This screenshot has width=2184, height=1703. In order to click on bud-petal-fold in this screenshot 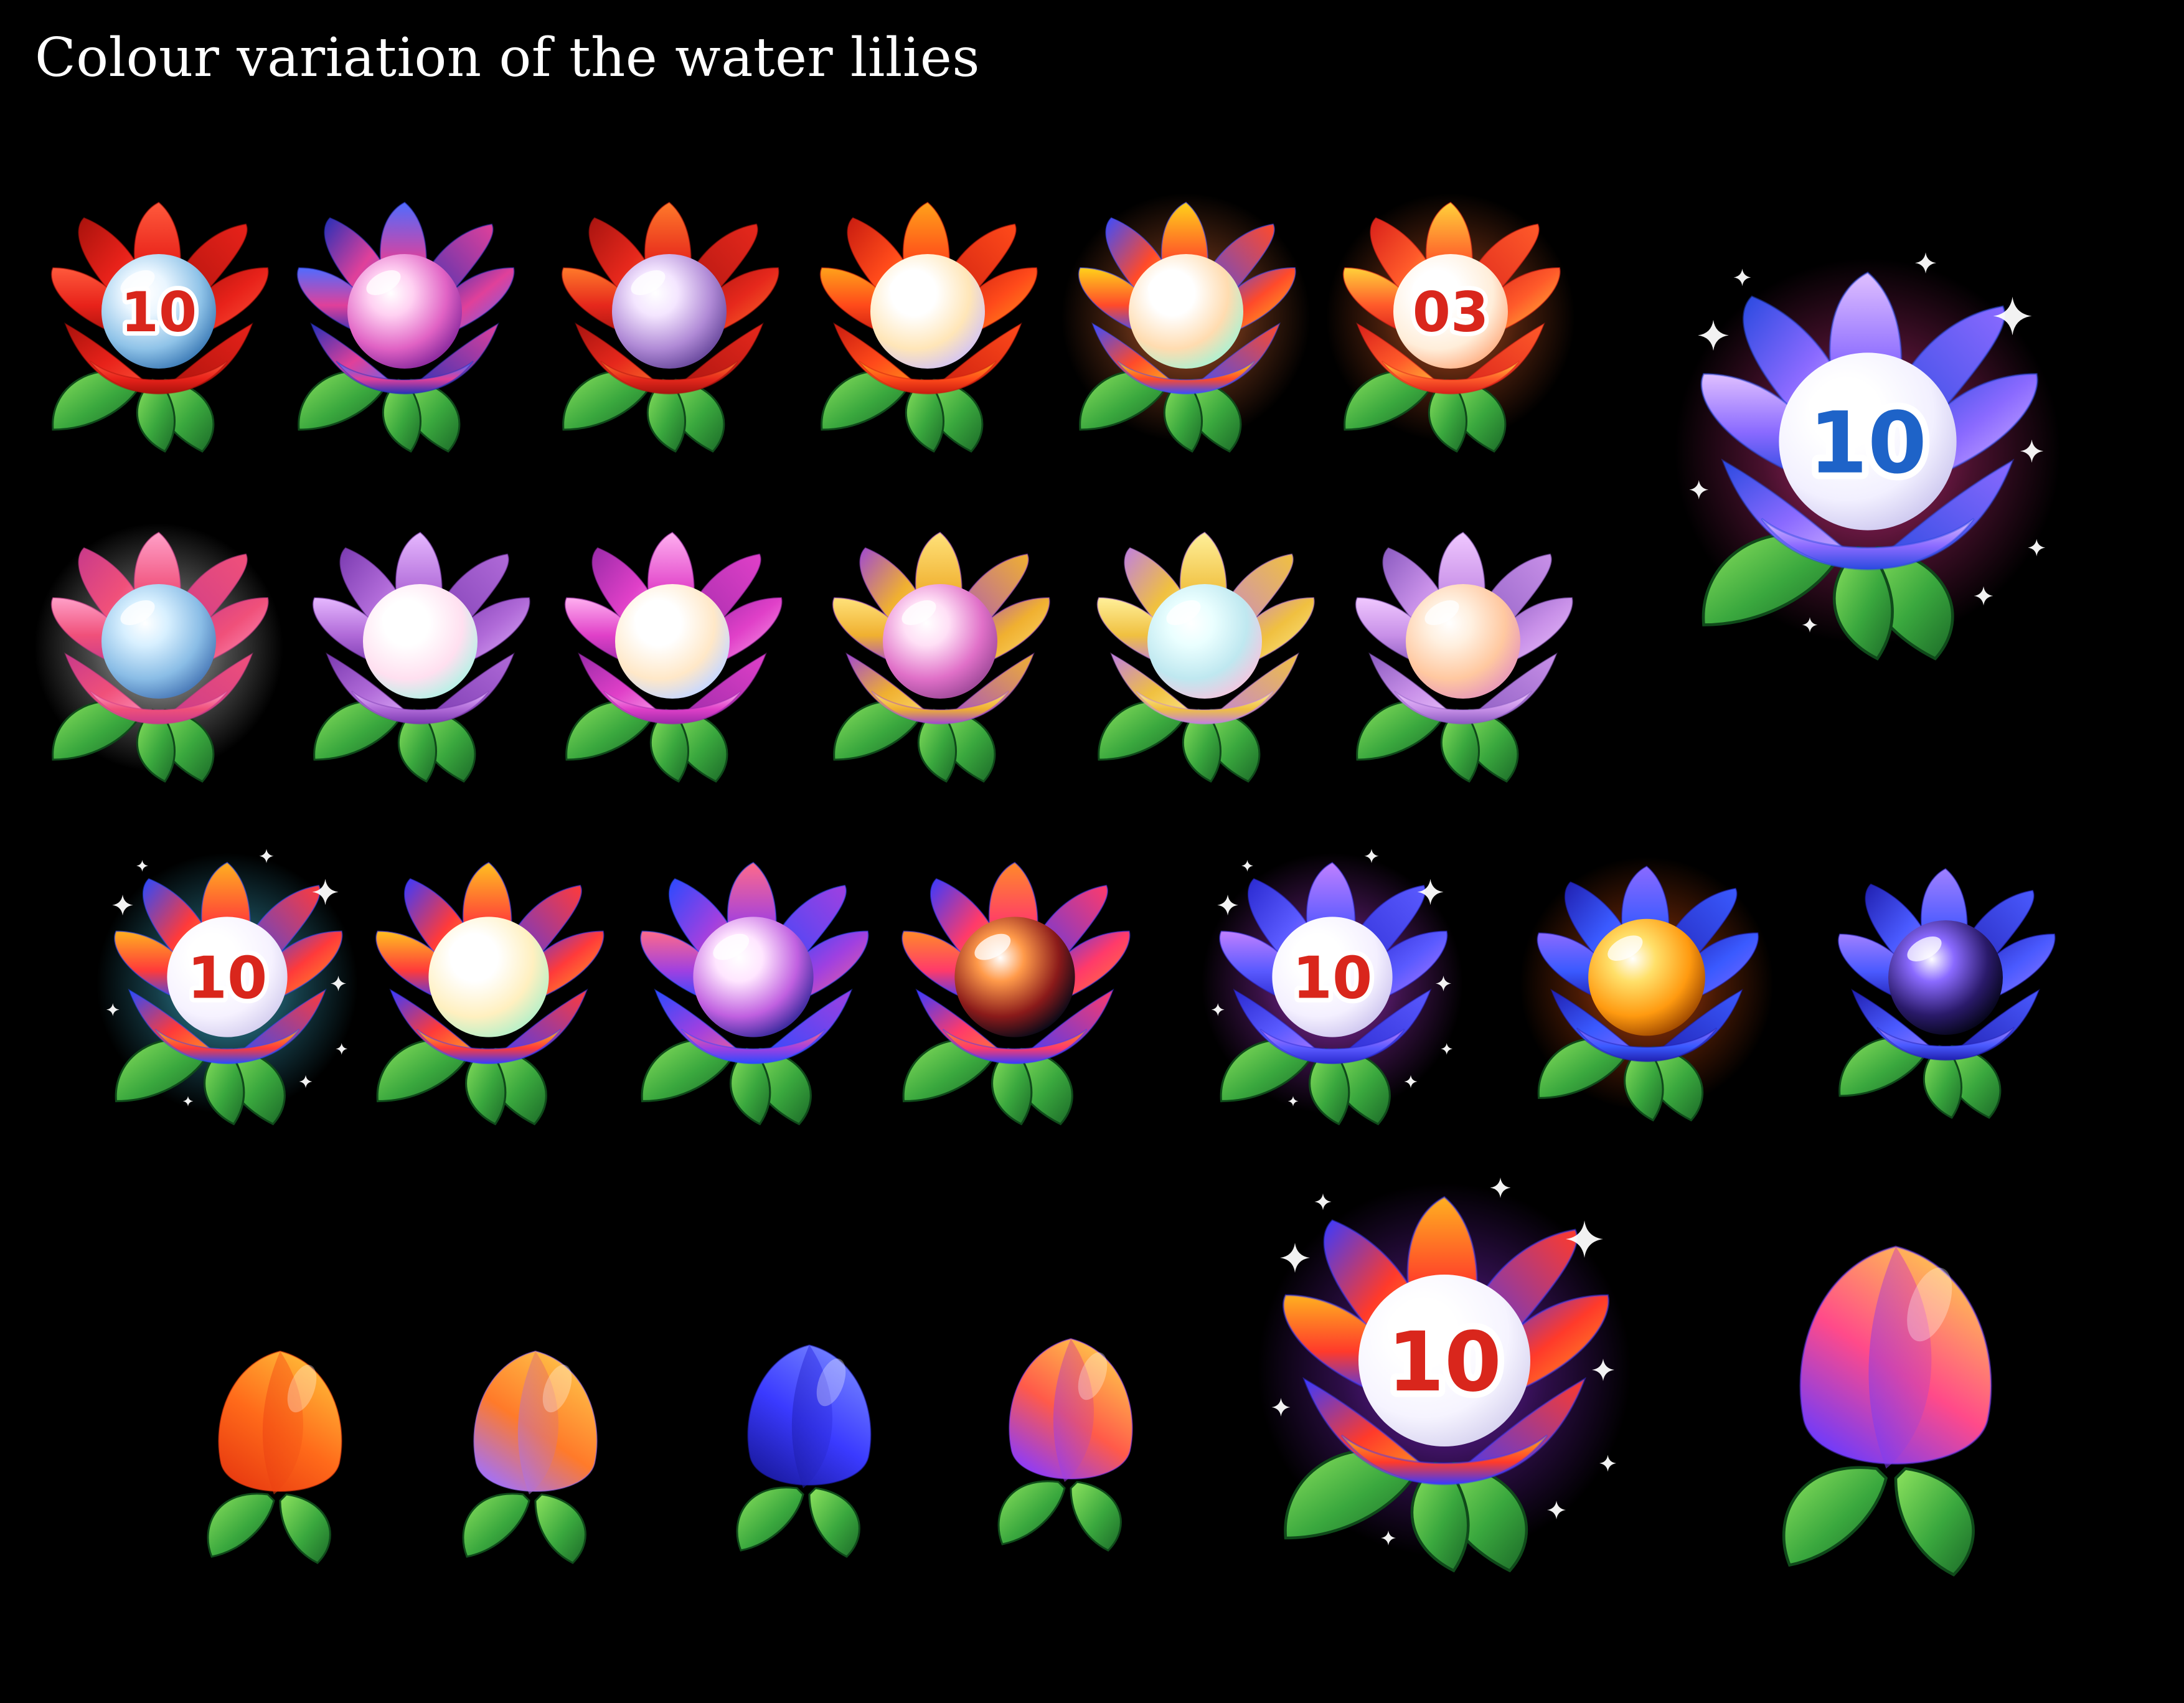, I will do `click(283, 1422)`.